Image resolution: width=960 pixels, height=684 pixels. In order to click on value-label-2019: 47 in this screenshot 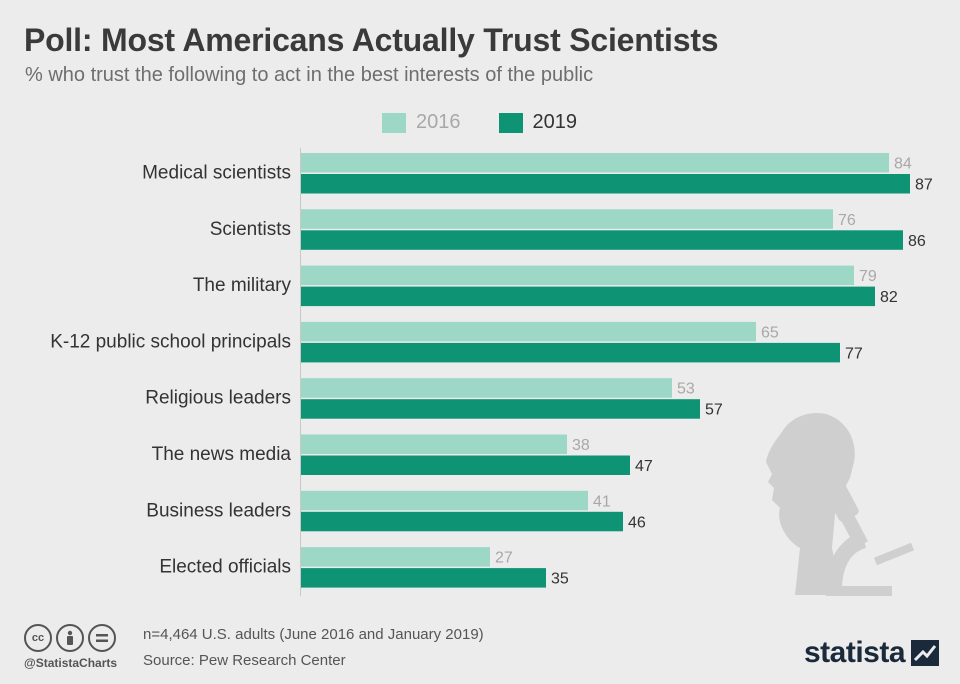, I will do `click(644, 466)`.